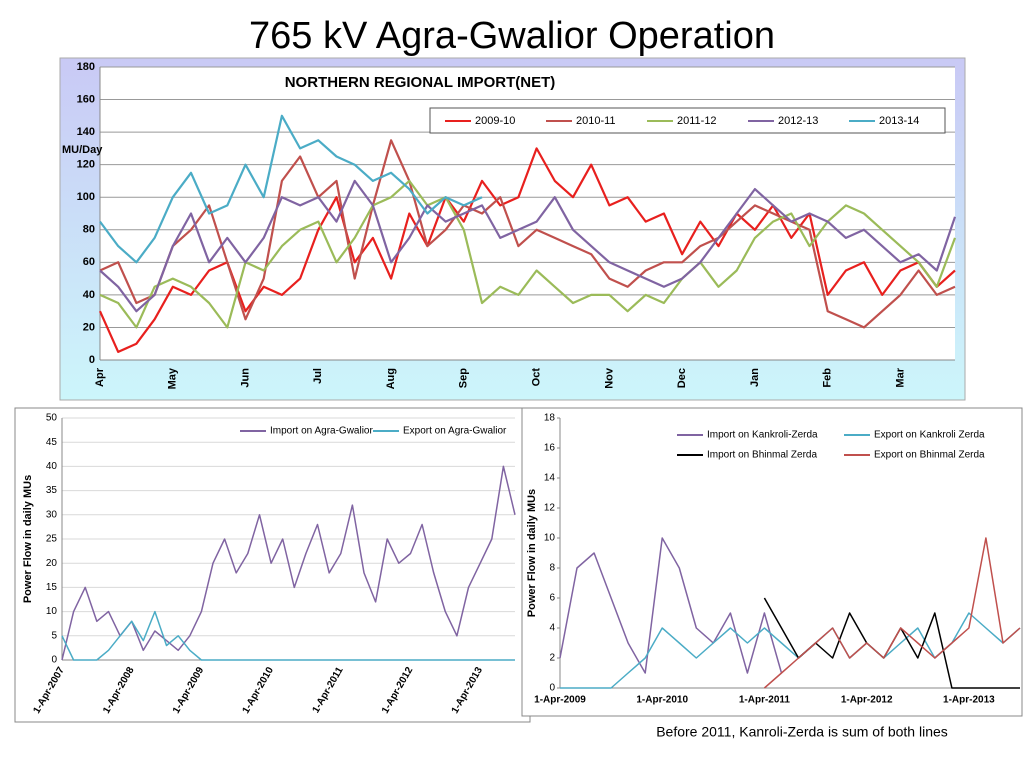 This screenshot has height=768, width=1024. Describe the element at coordinates (173, 378) in the screenshot. I see `x-tick-label: May` at that location.